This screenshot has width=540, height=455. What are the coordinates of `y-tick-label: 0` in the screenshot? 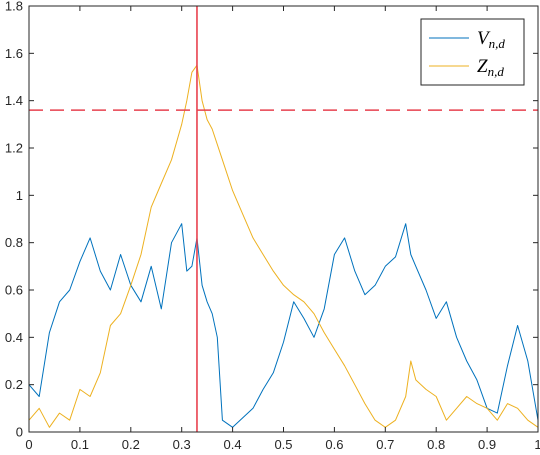 It's located at (19, 432).